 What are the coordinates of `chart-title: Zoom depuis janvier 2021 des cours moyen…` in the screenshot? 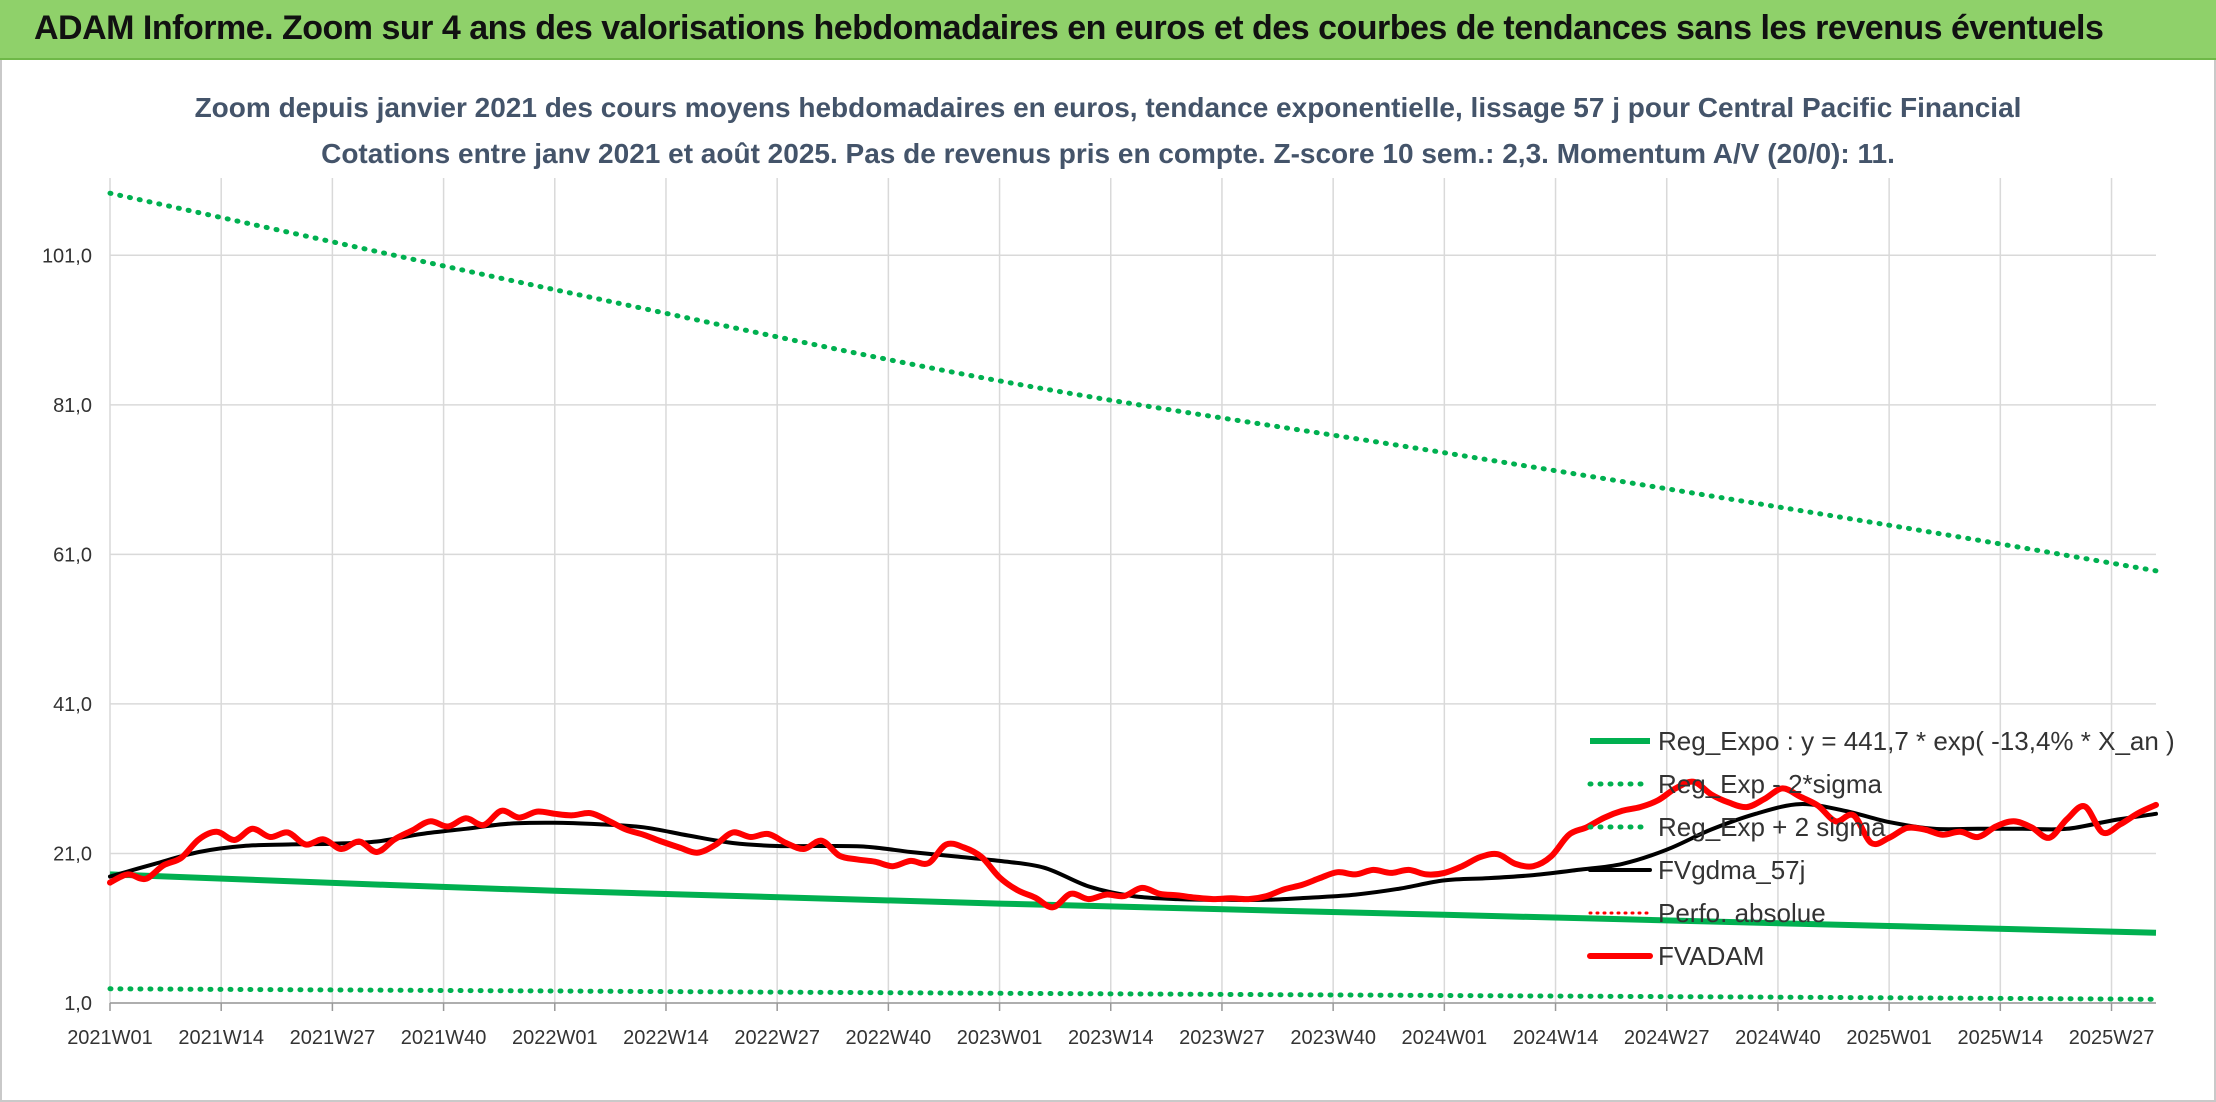 It's located at (1108, 107).